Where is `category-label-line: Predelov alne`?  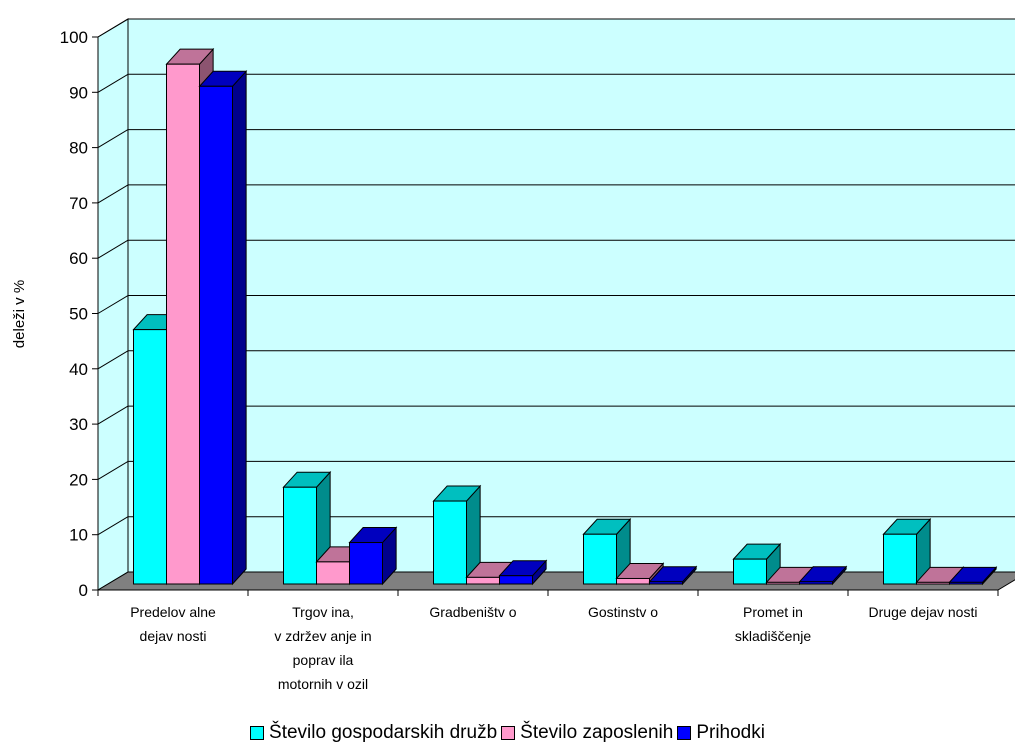 category-label-line: Predelov alne is located at coordinates (173, 612).